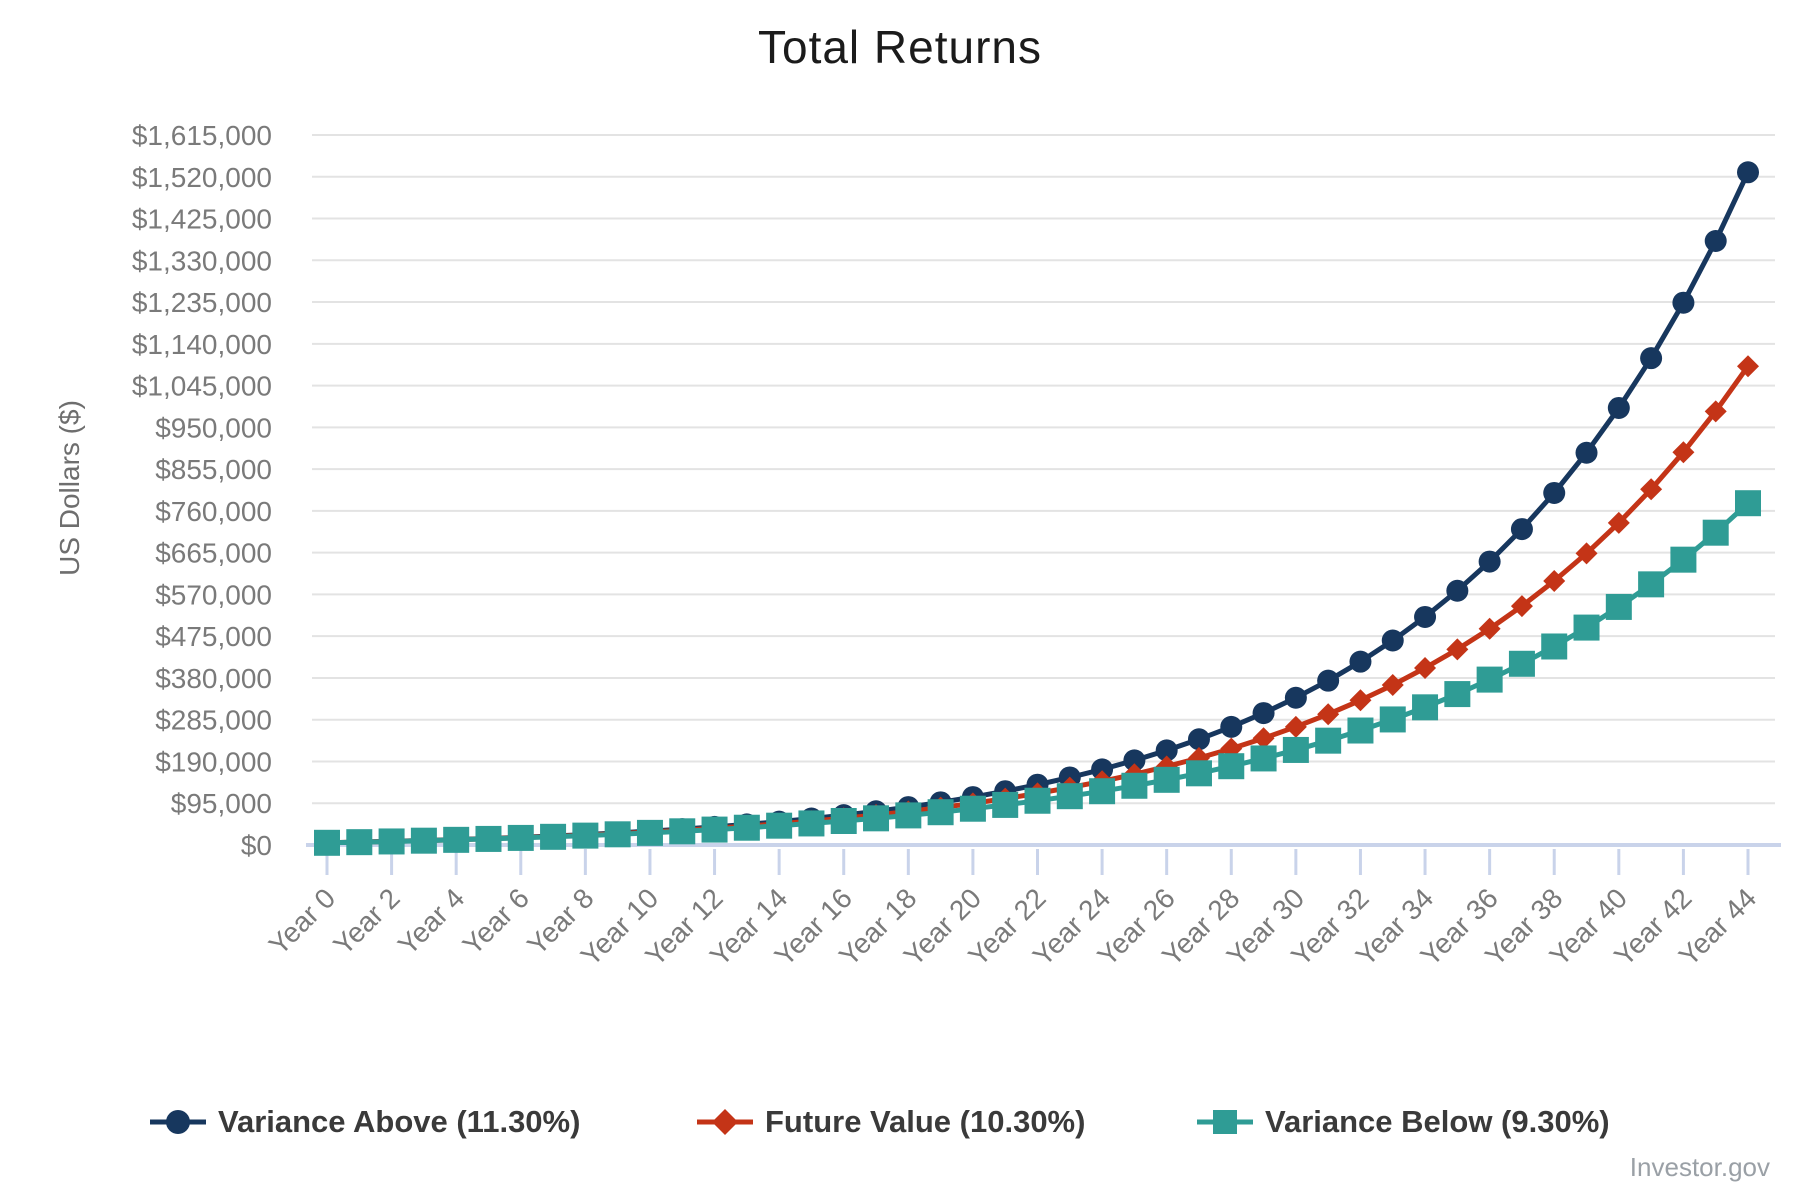 The width and height of the screenshot is (1800, 1200). Describe the element at coordinates (364, 1122) in the screenshot. I see `legend-item-variance-above: Variance Above (11.30%)` at that location.